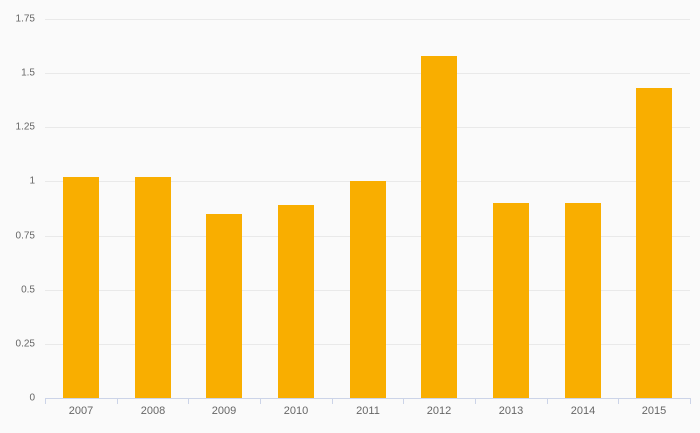 This screenshot has height=433, width=700. Describe the element at coordinates (296, 411) in the screenshot. I see `x-axis-label: 2010` at that location.